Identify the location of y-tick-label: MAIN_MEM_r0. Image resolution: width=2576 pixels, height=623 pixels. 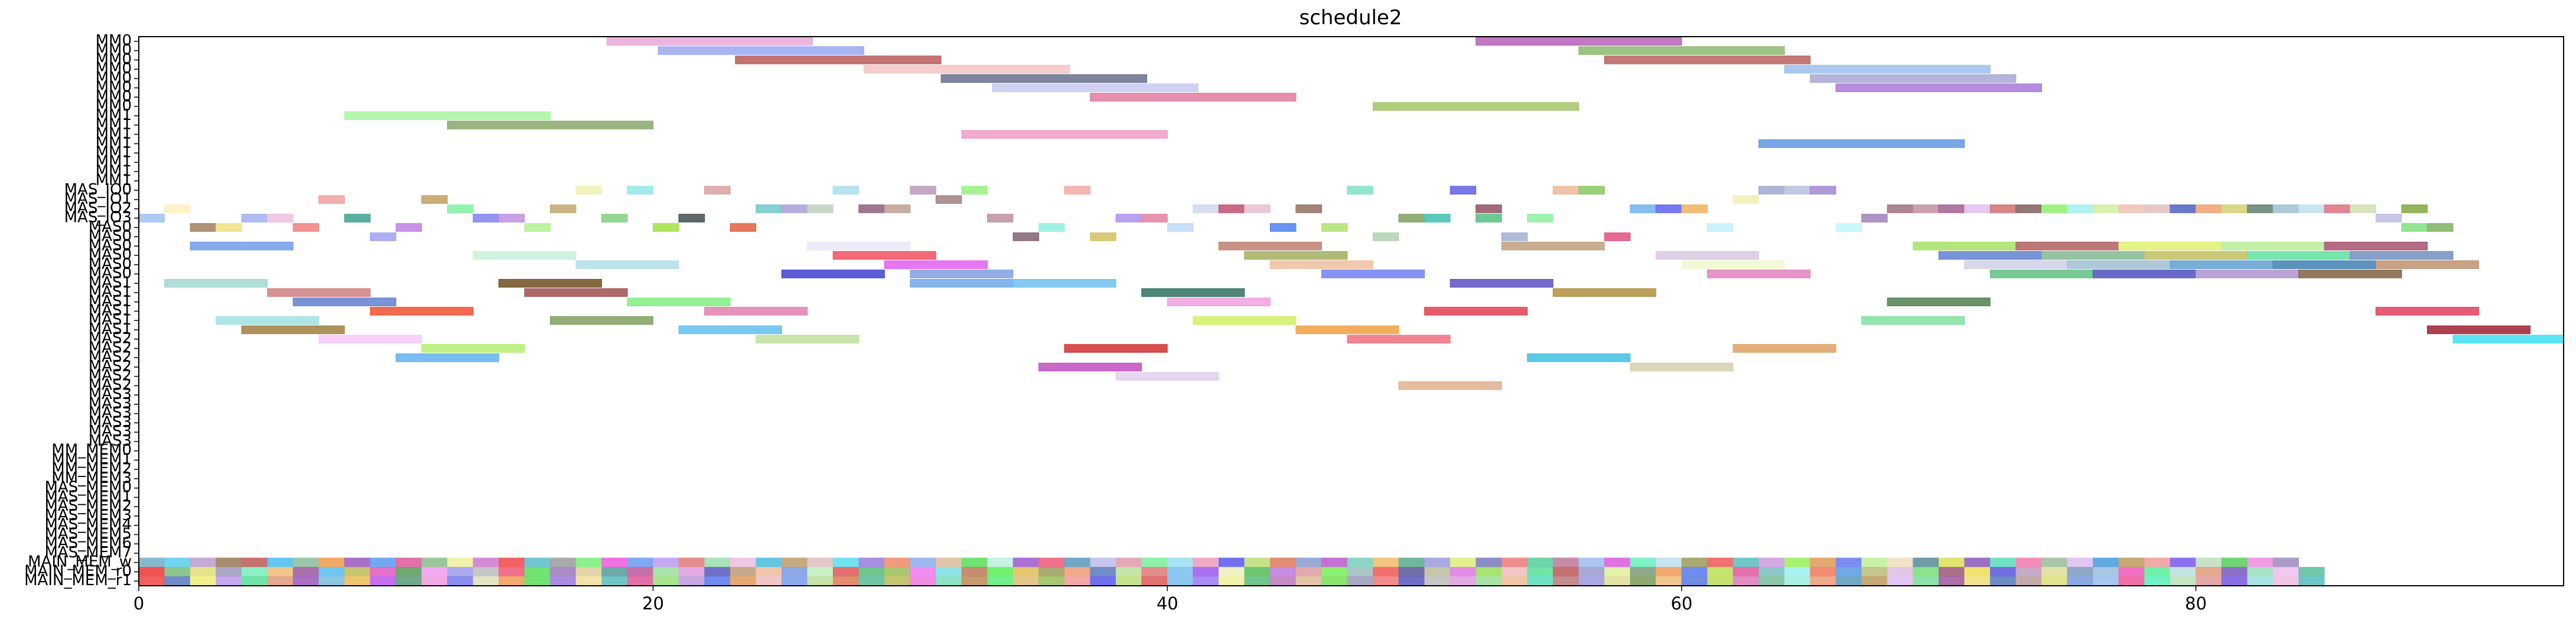
(78, 571).